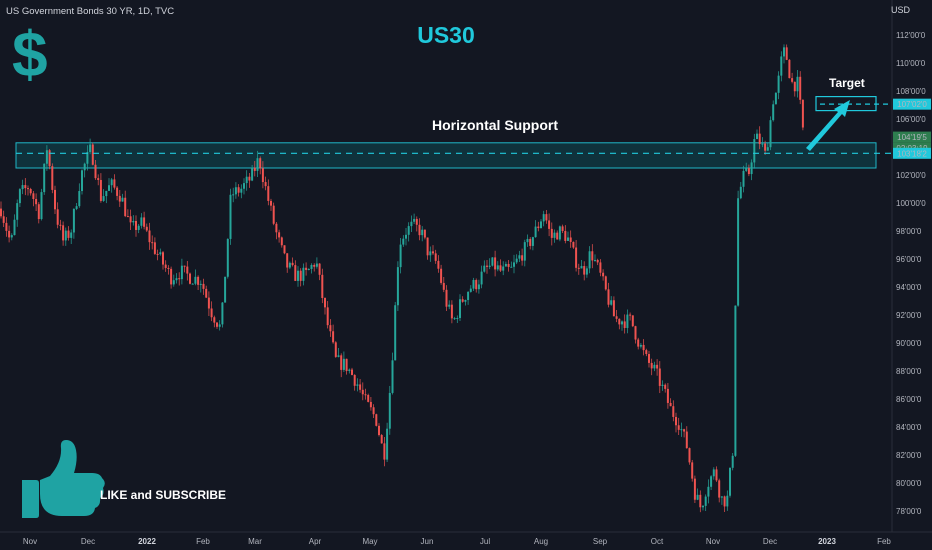 The image size is (932, 550). Describe the element at coordinates (847, 83) in the screenshot. I see `target-label: Target` at that location.